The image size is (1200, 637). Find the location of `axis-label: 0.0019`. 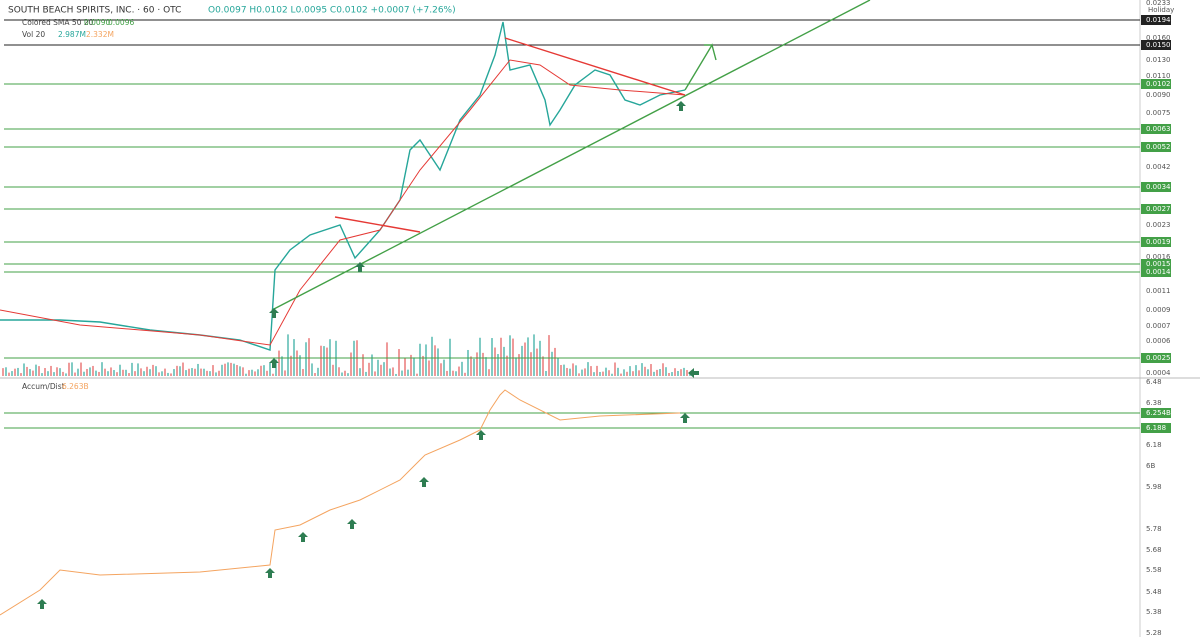

axis-label: 0.0019 is located at coordinates (1158, 242).